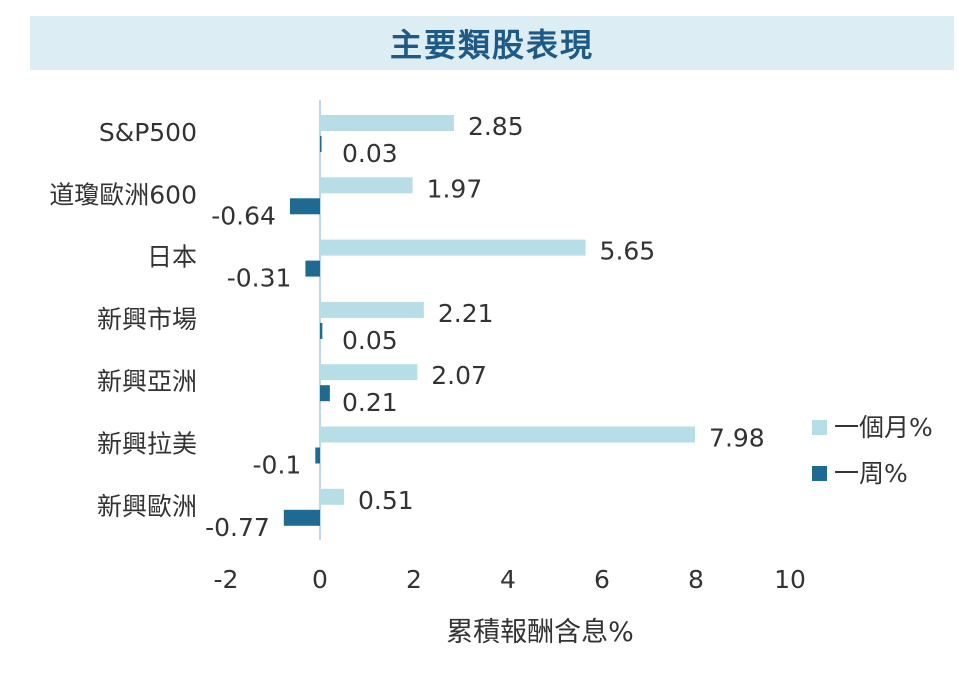  I want to click on data-label-week: 0.21, so click(370, 402).